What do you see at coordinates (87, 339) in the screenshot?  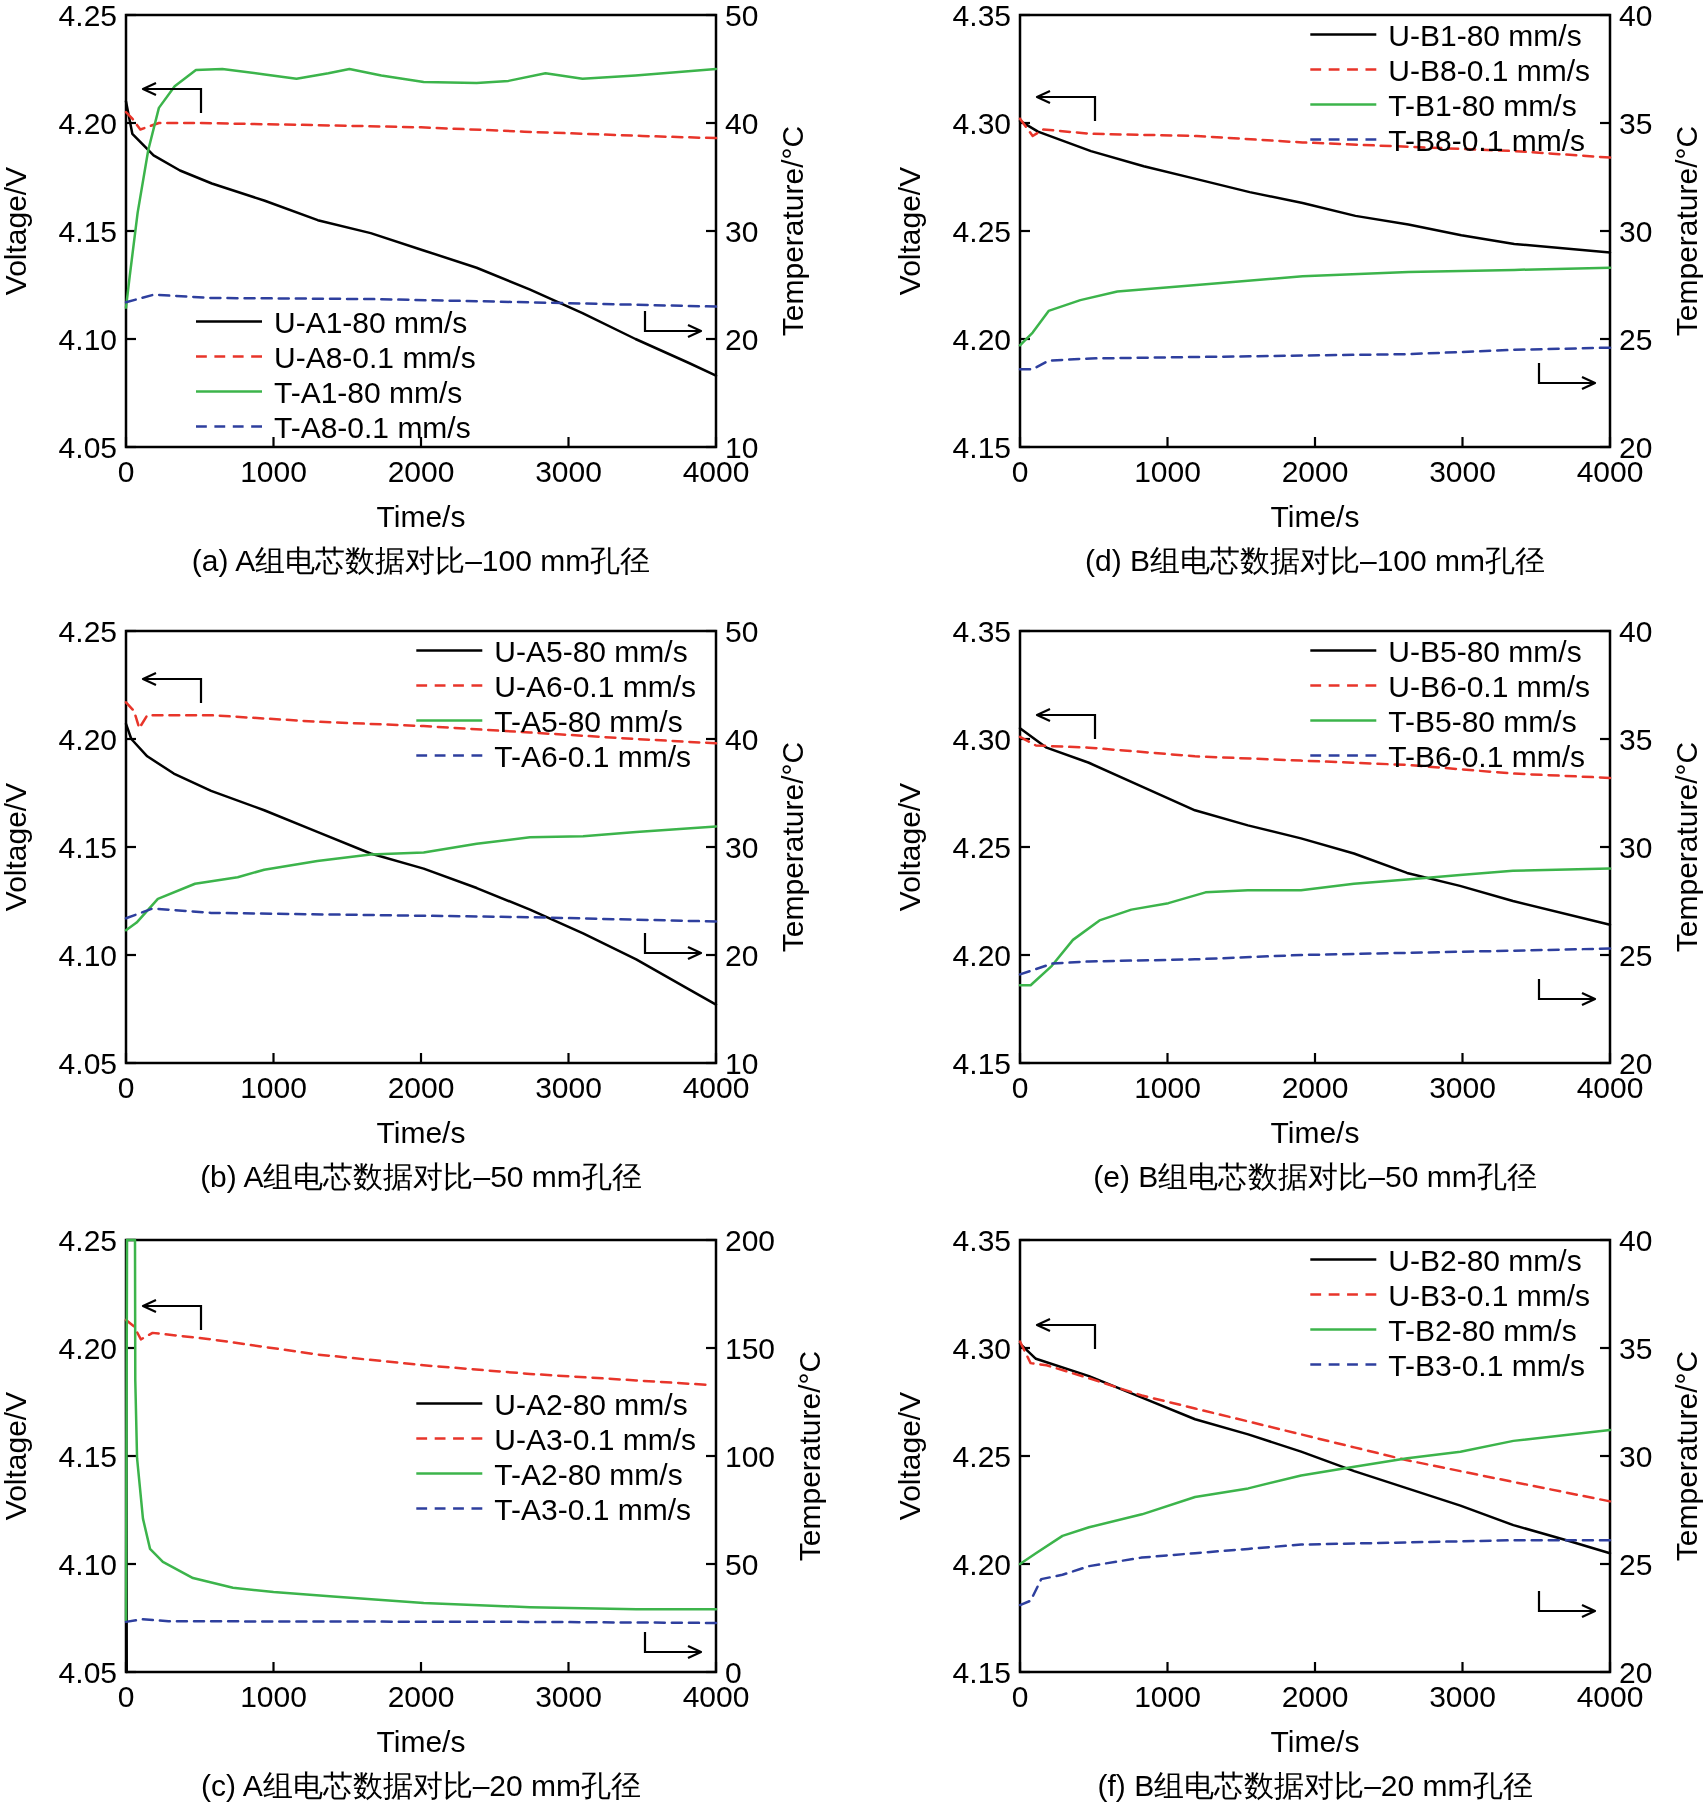 I see `y-tick-label: 4.10` at bounding box center [87, 339].